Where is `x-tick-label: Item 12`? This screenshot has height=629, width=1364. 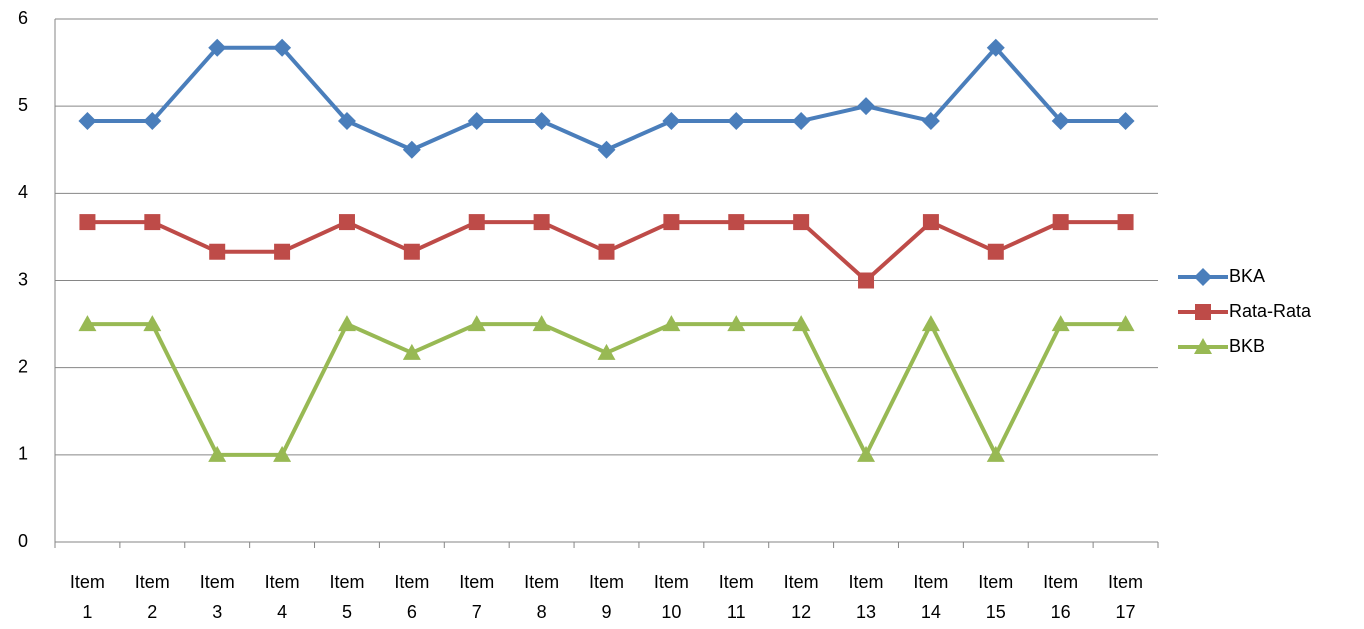
x-tick-label: Item 12 is located at coordinates (801, 597).